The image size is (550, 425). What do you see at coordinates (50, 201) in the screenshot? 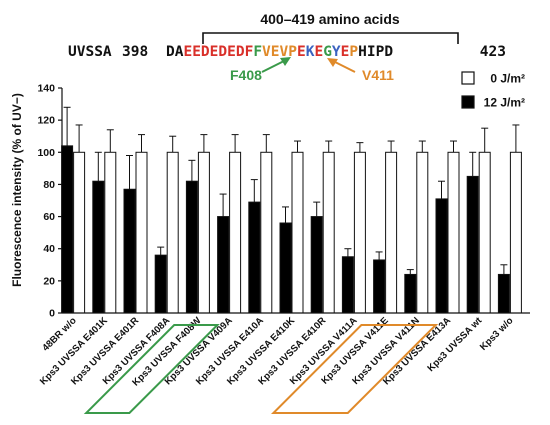
I see `y-axis: 0 20 40 60 80 100 120 140` at bounding box center [50, 201].